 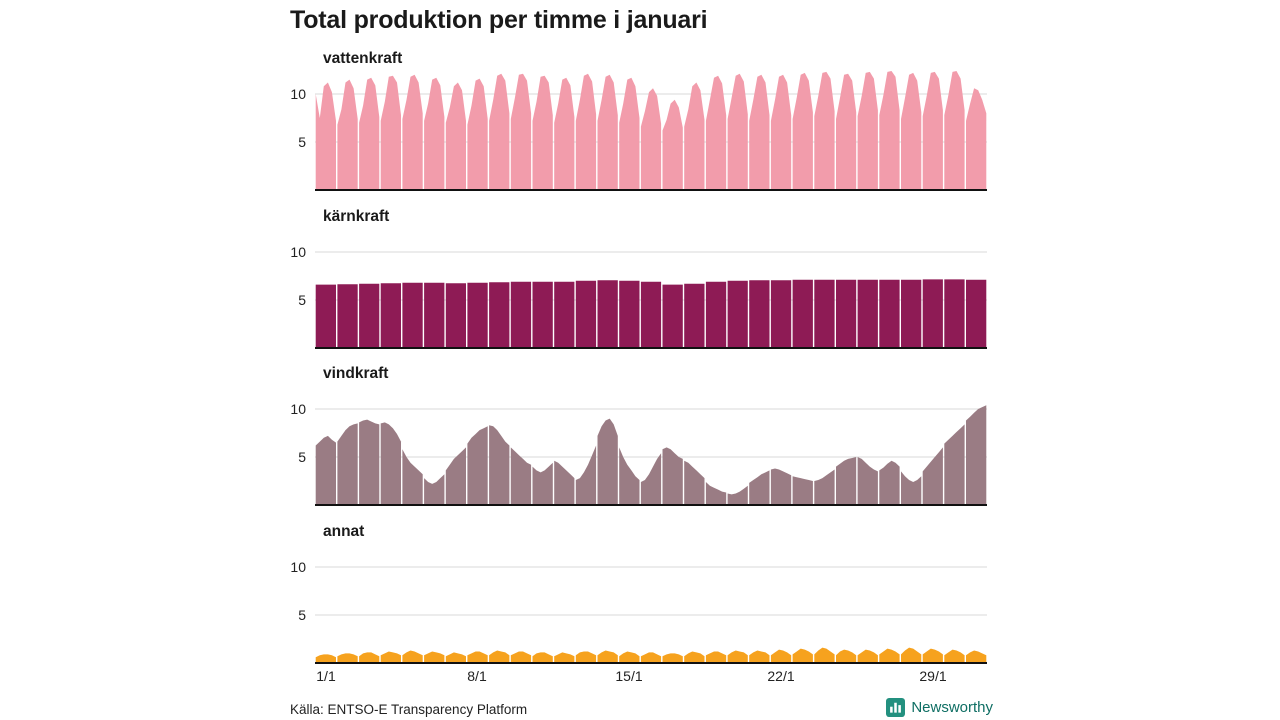 I want to click on area-chart-annat, so click(x=651, y=615).